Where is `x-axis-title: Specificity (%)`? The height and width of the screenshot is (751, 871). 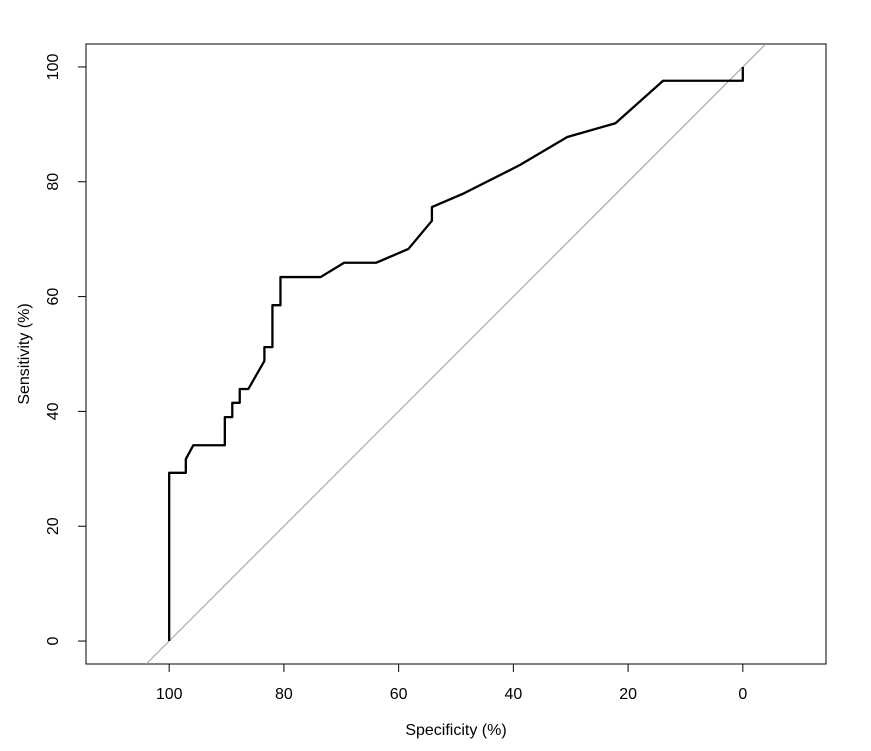
x-axis-title: Specificity (%) is located at coordinates (455, 730).